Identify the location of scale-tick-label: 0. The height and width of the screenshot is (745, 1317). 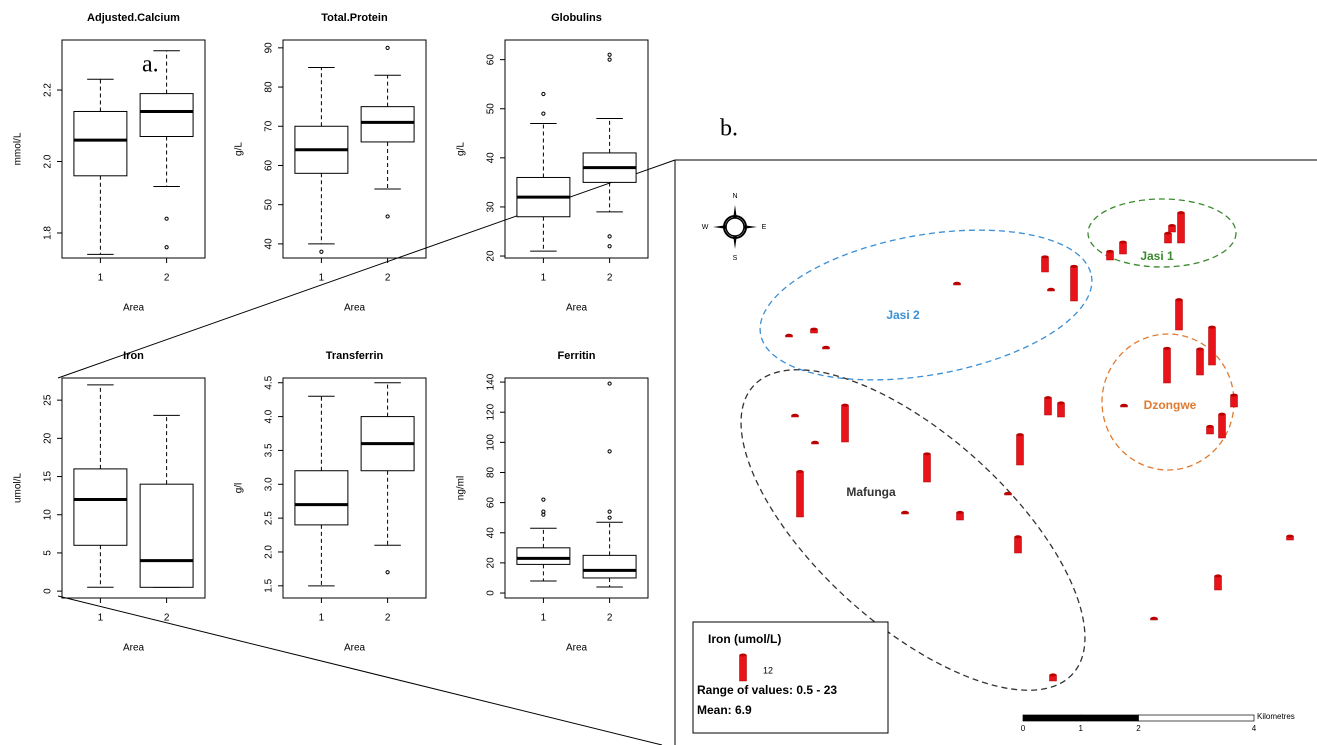
(1023, 728).